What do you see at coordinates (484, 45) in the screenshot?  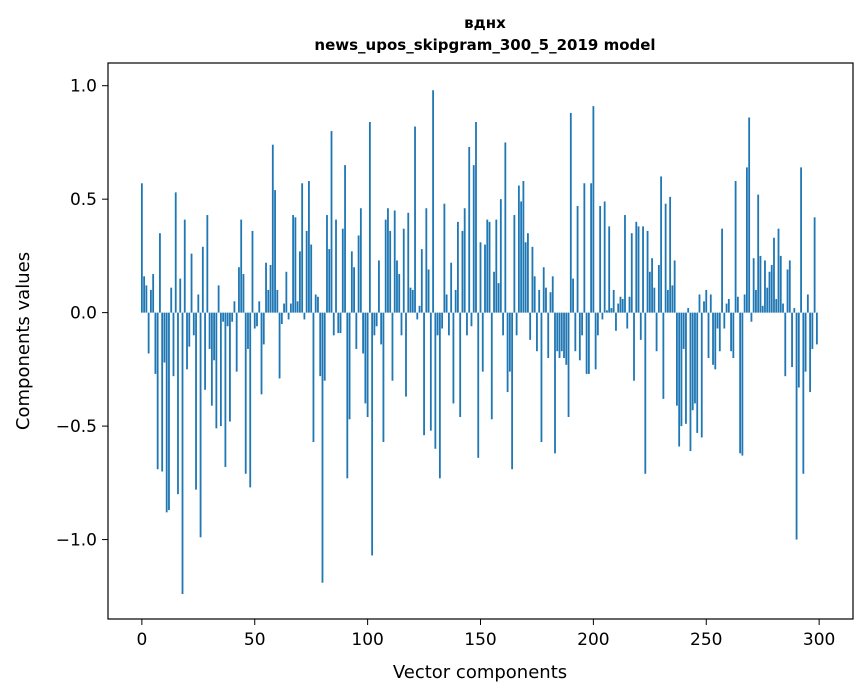 I see `chart-title-line2: news_upos_skipgram_300_5_2019 model` at bounding box center [484, 45].